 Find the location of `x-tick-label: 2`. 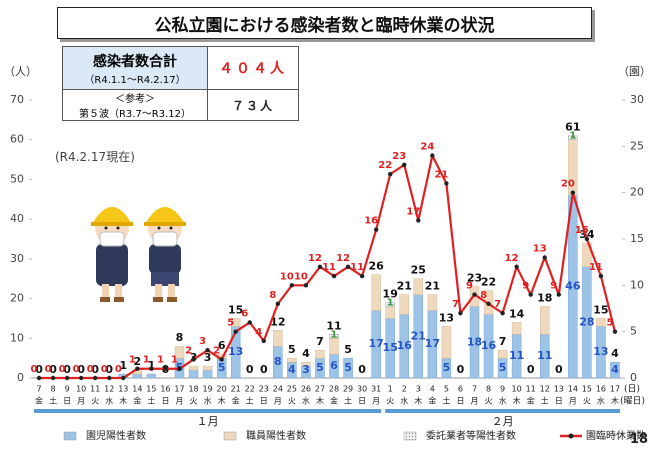

x-tick-label: 2 is located at coordinates (404, 389).